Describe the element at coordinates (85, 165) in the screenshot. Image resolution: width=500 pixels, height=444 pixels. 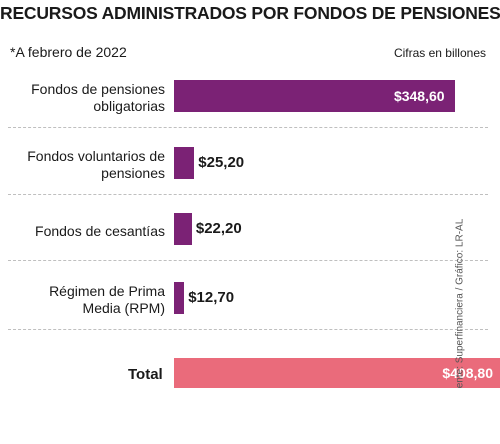
I see `category-label: Fondos voluntarios de pensiones` at that location.